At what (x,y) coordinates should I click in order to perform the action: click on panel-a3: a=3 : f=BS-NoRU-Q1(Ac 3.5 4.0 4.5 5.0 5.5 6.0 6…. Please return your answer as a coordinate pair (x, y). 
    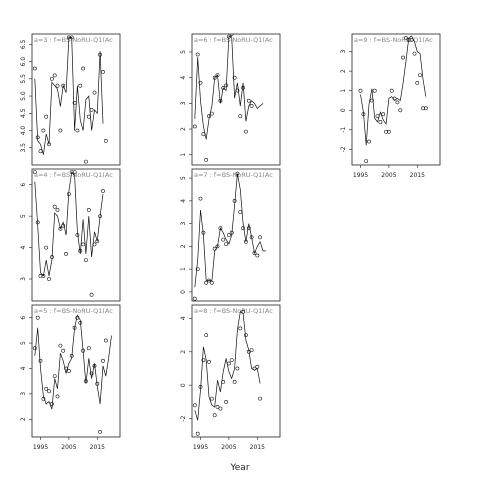
    Looking at the image, I should click on (70, 99).